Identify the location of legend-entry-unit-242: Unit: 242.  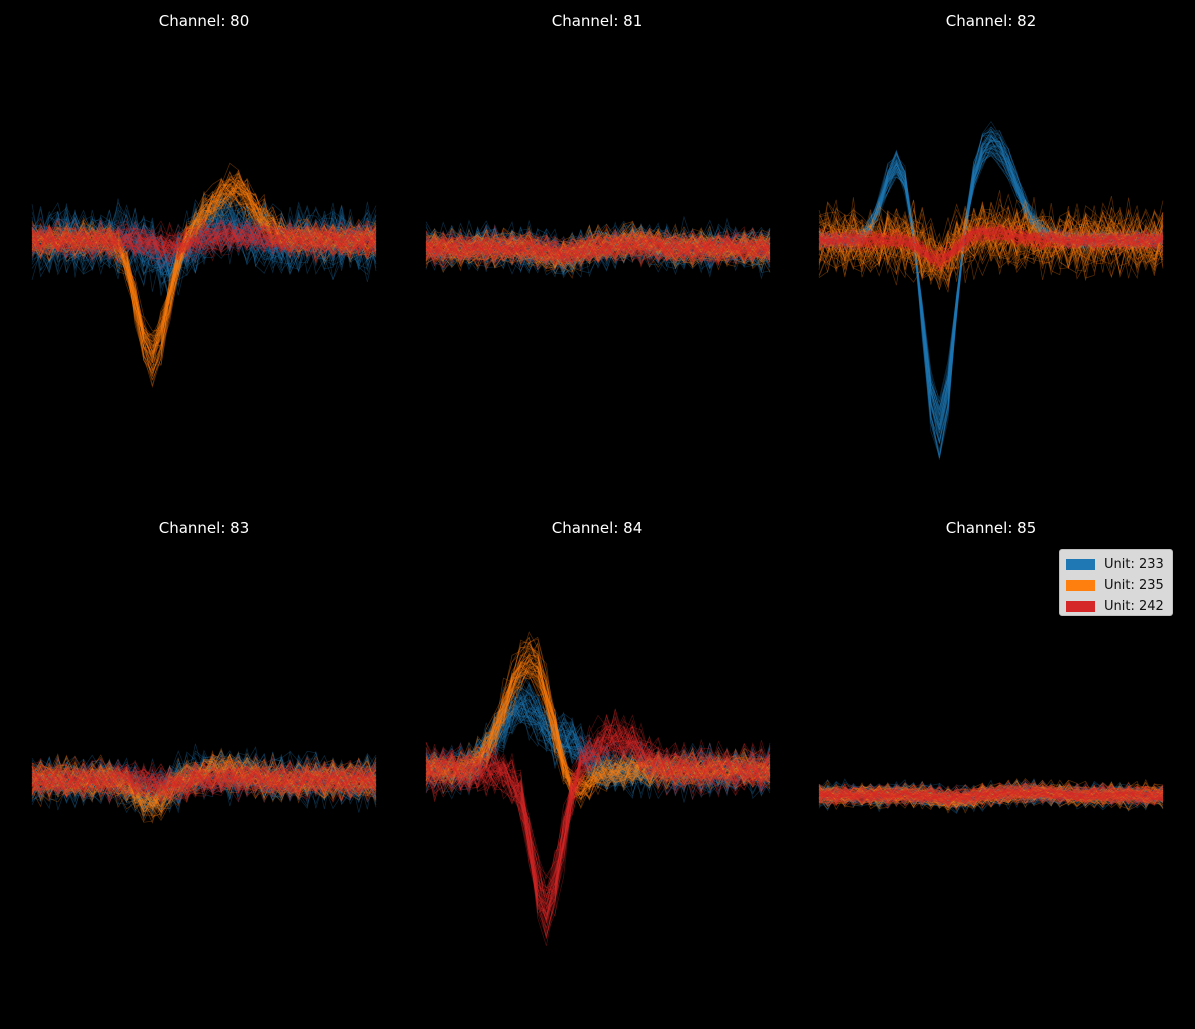
(1119, 606).